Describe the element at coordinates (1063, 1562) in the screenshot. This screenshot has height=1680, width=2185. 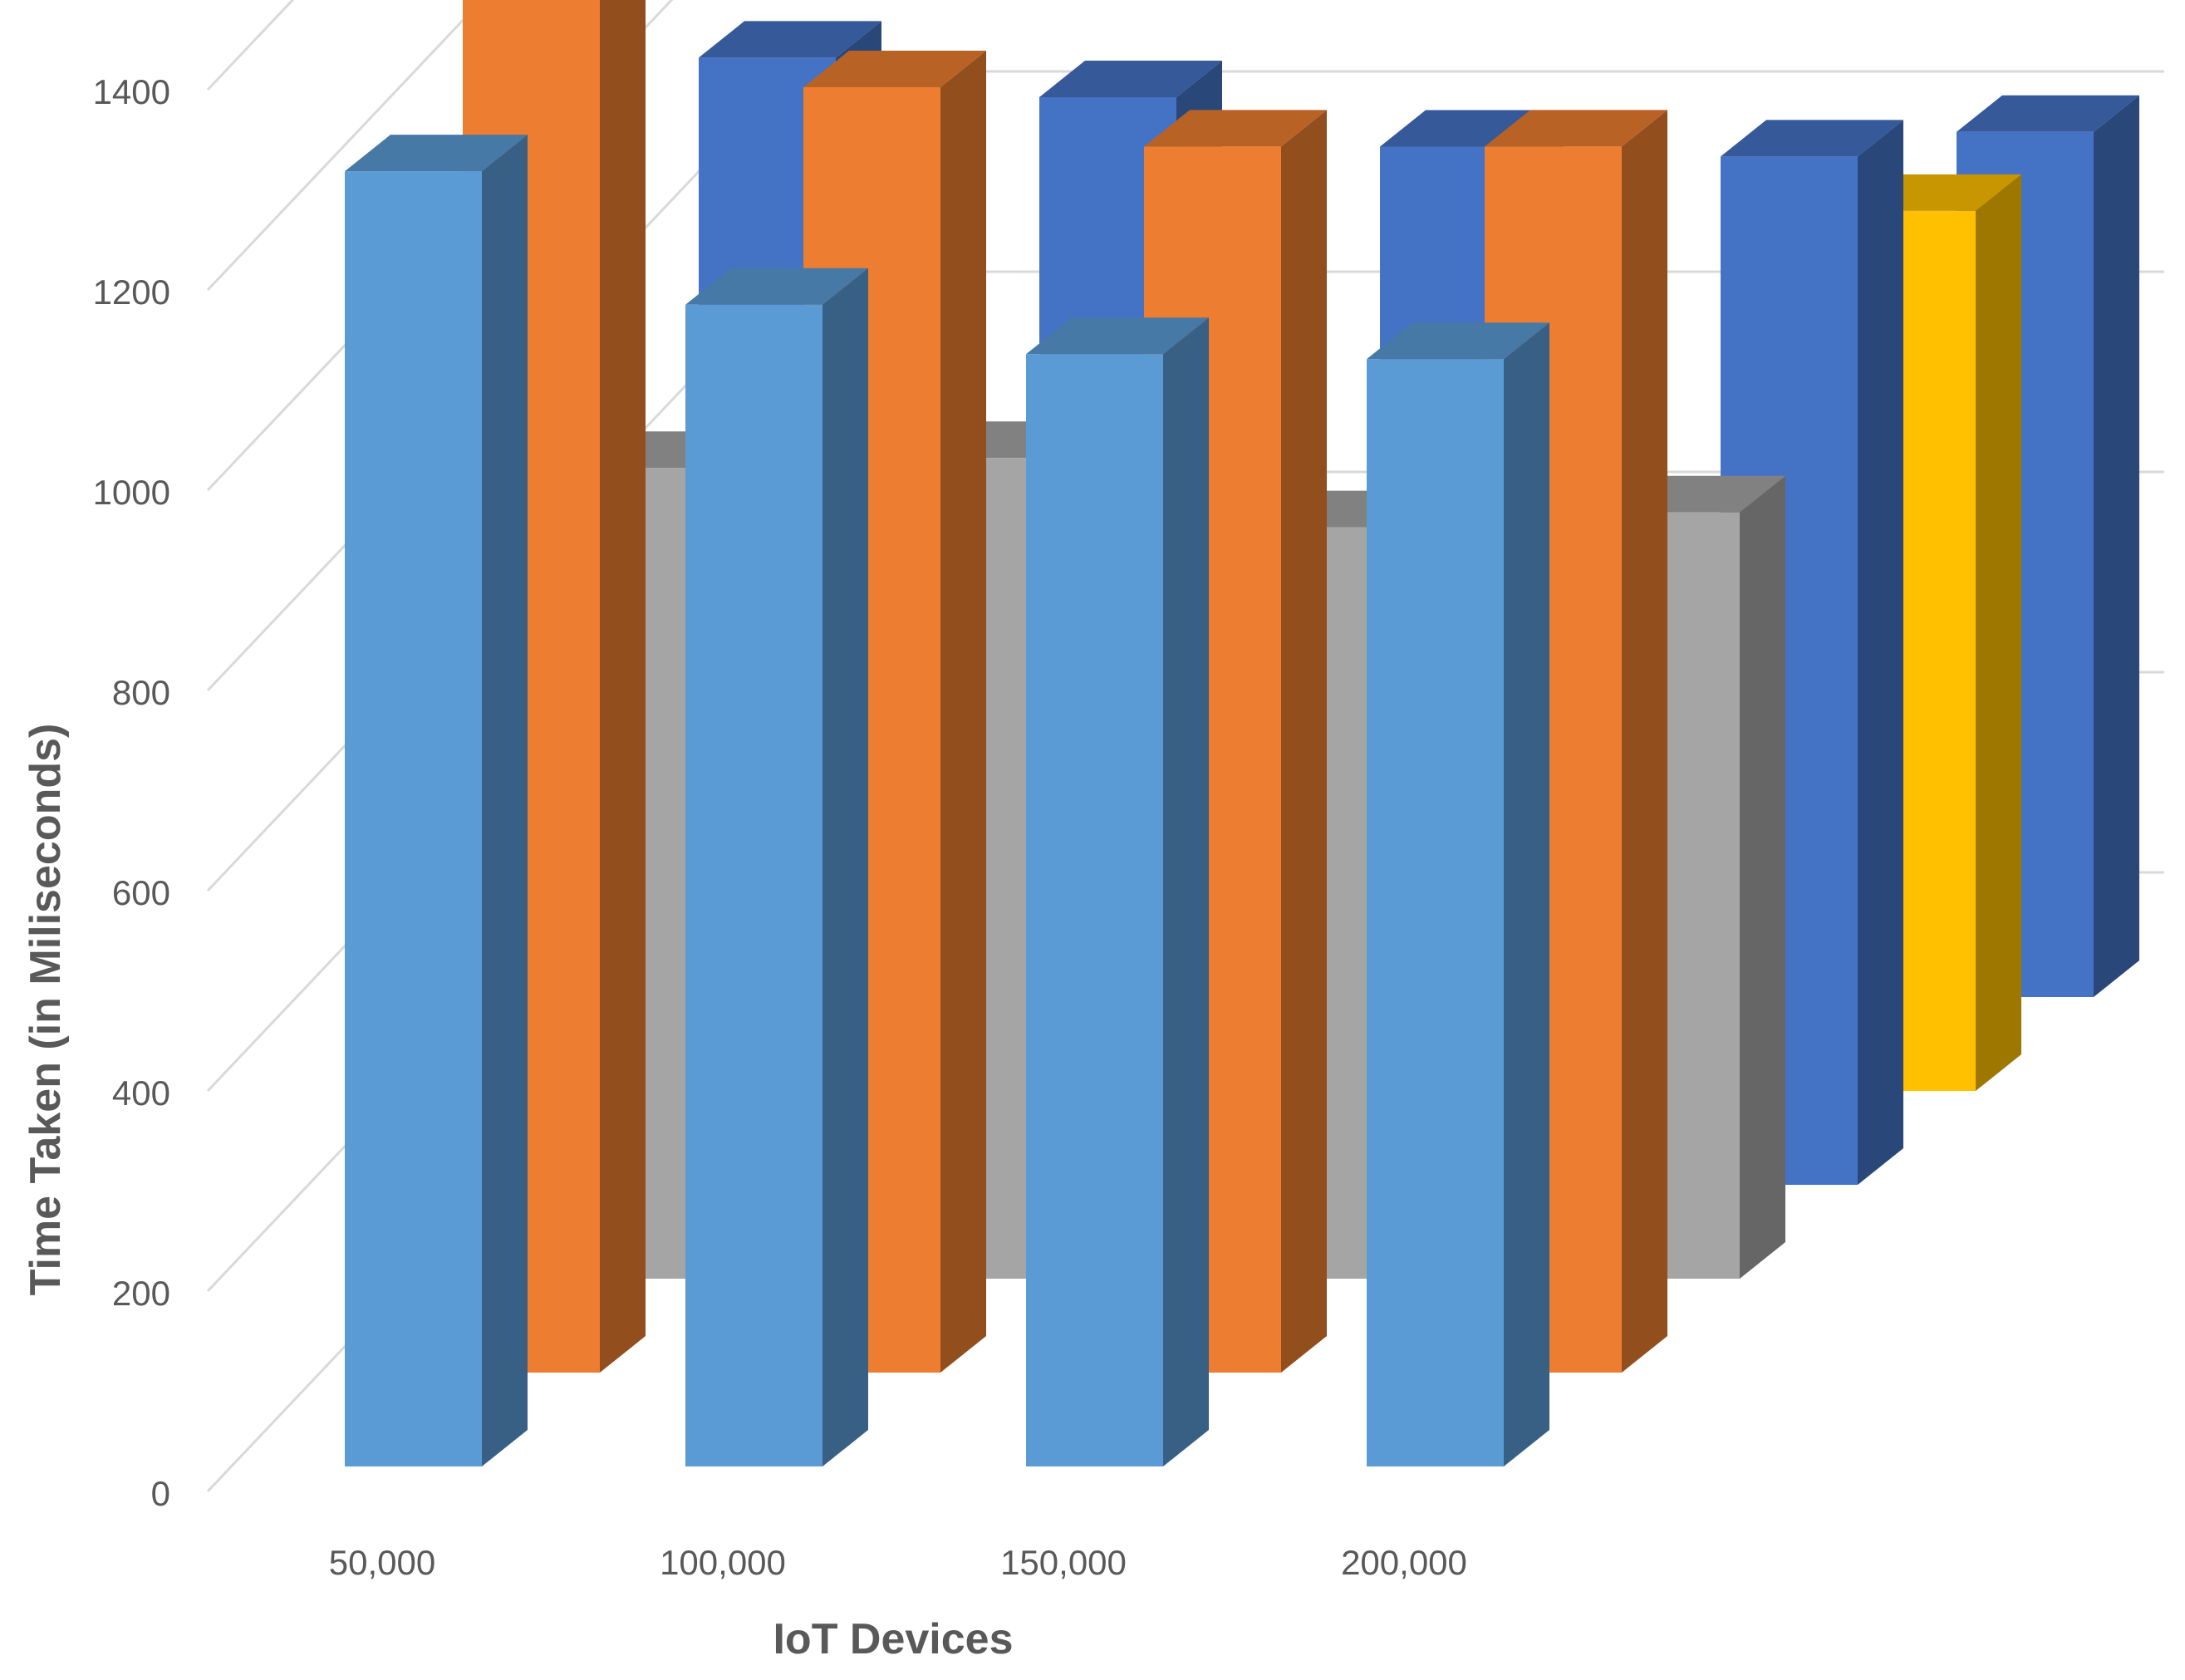
I see `x-tick-label: 150,000` at that location.